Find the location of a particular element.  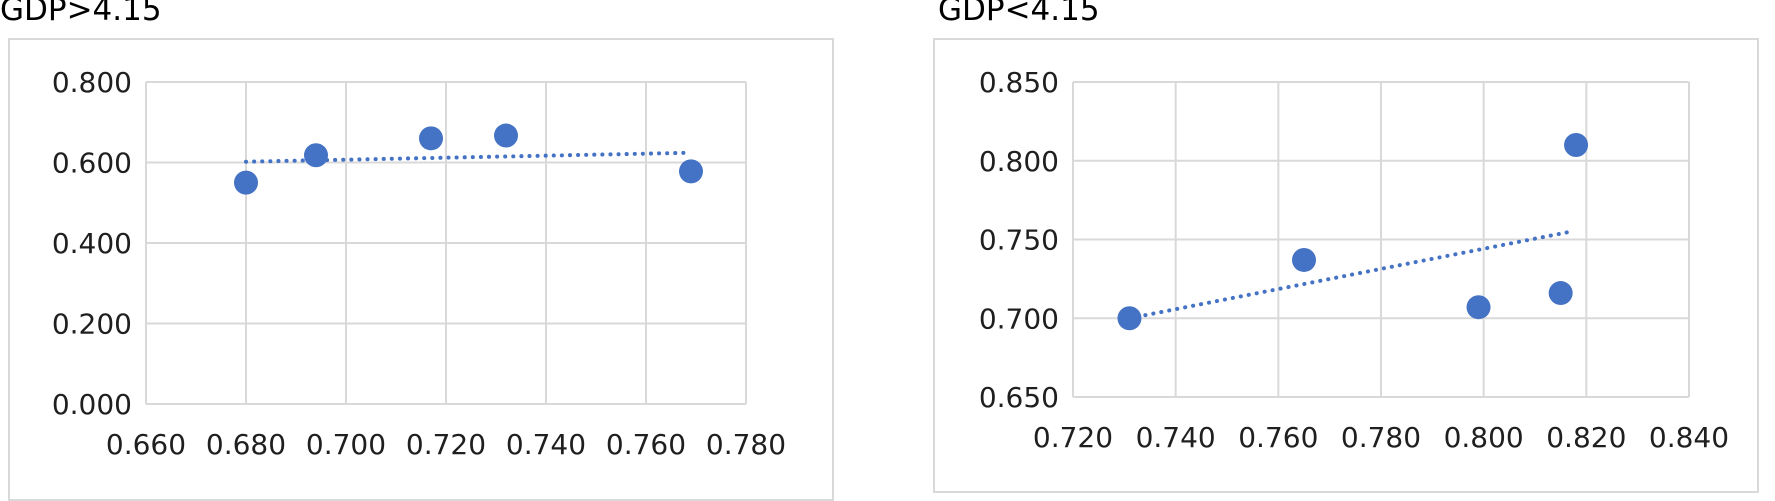

y-tick-label: 0.400 is located at coordinates (92, 243).